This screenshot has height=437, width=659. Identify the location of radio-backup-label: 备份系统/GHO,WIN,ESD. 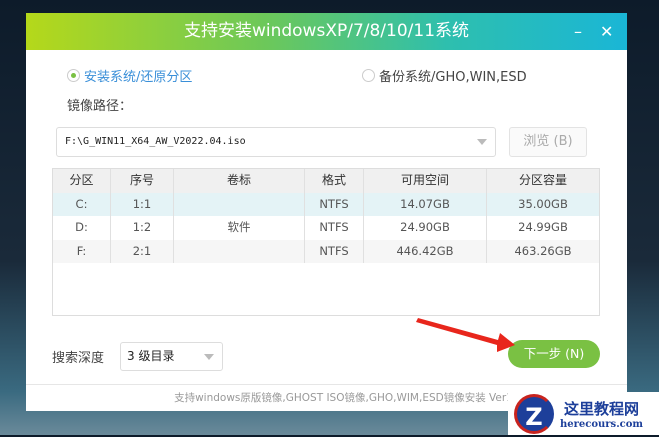
(453, 77).